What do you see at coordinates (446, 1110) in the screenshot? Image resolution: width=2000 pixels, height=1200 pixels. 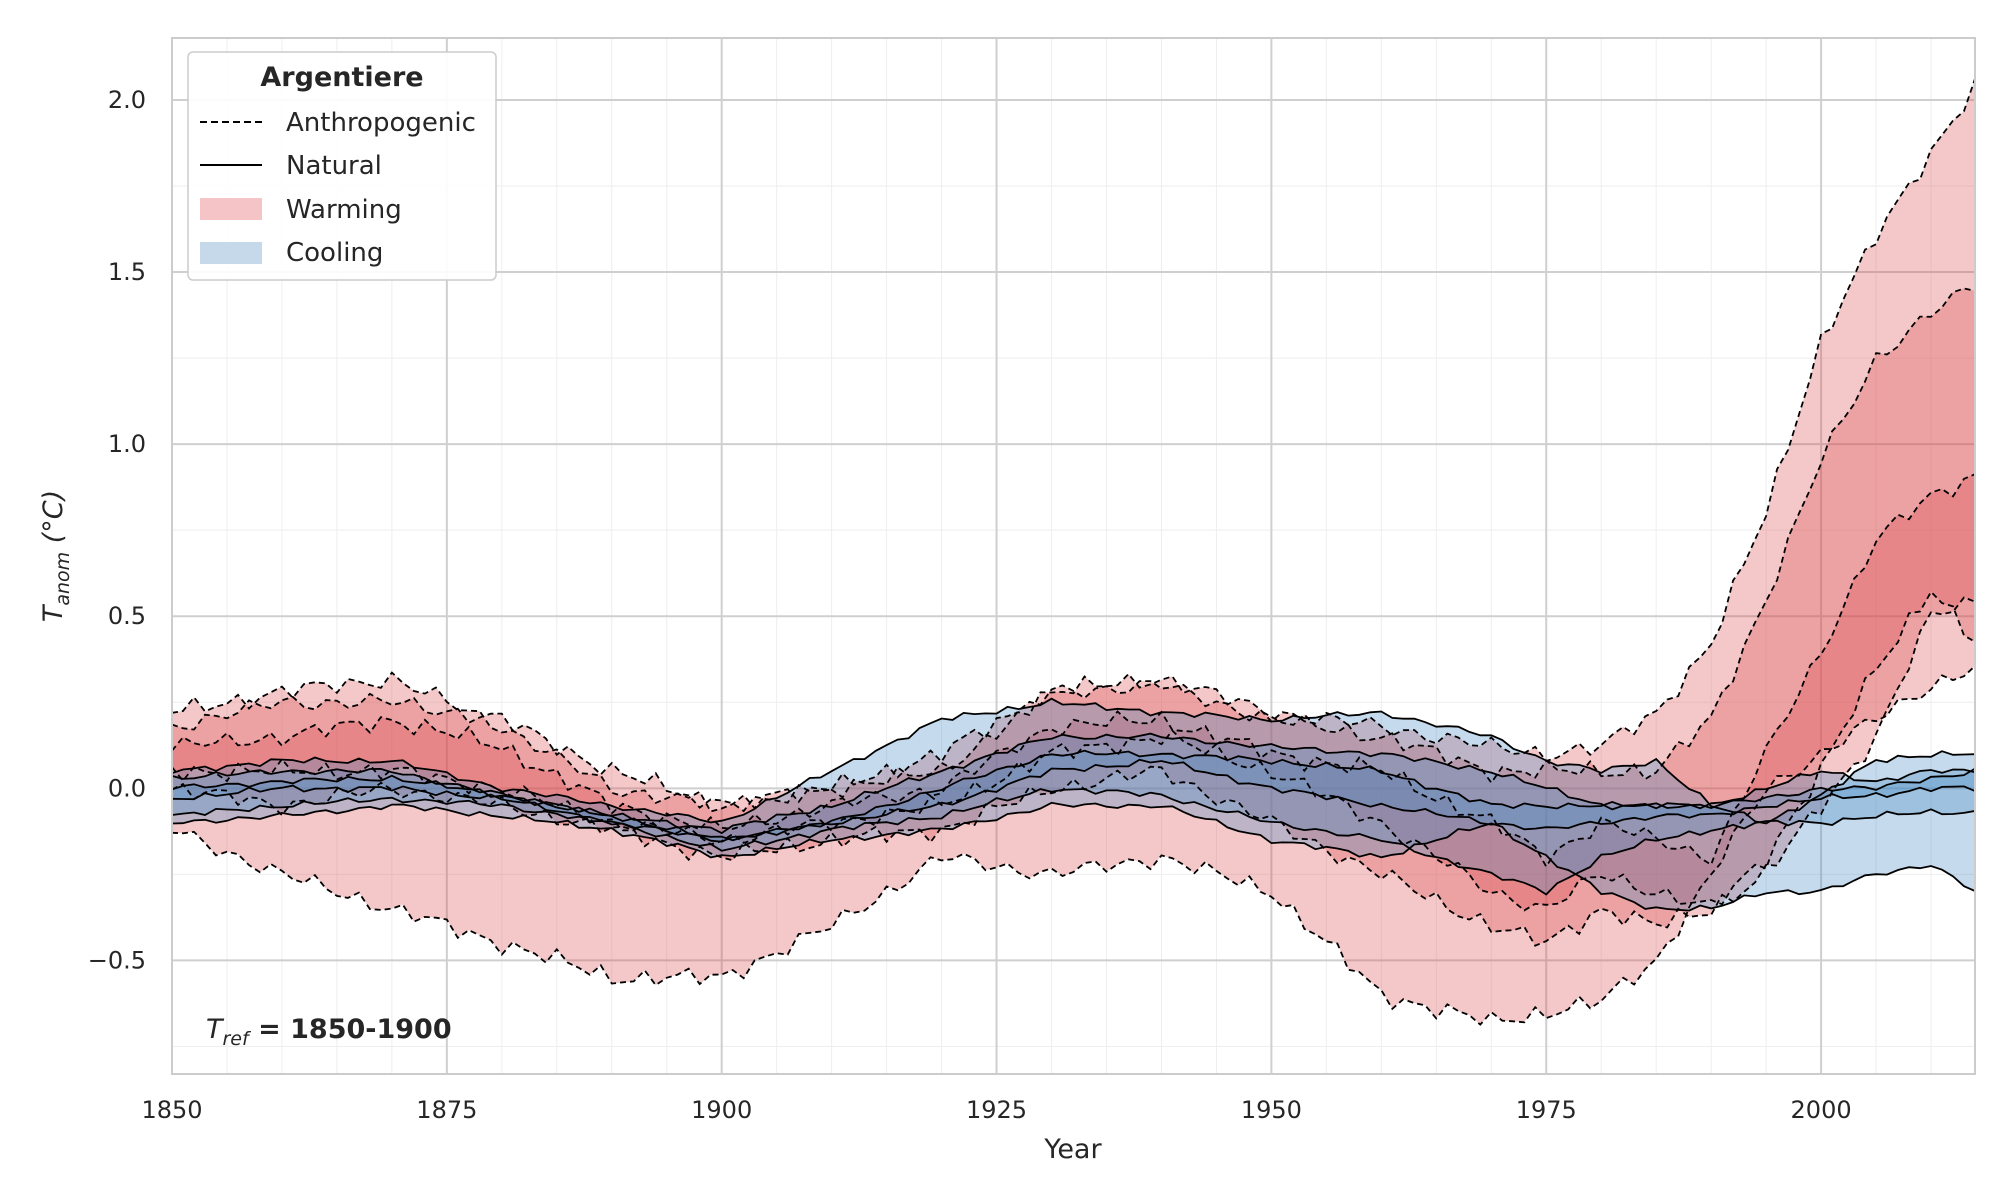 I see `x-tick-label: 1875` at bounding box center [446, 1110].